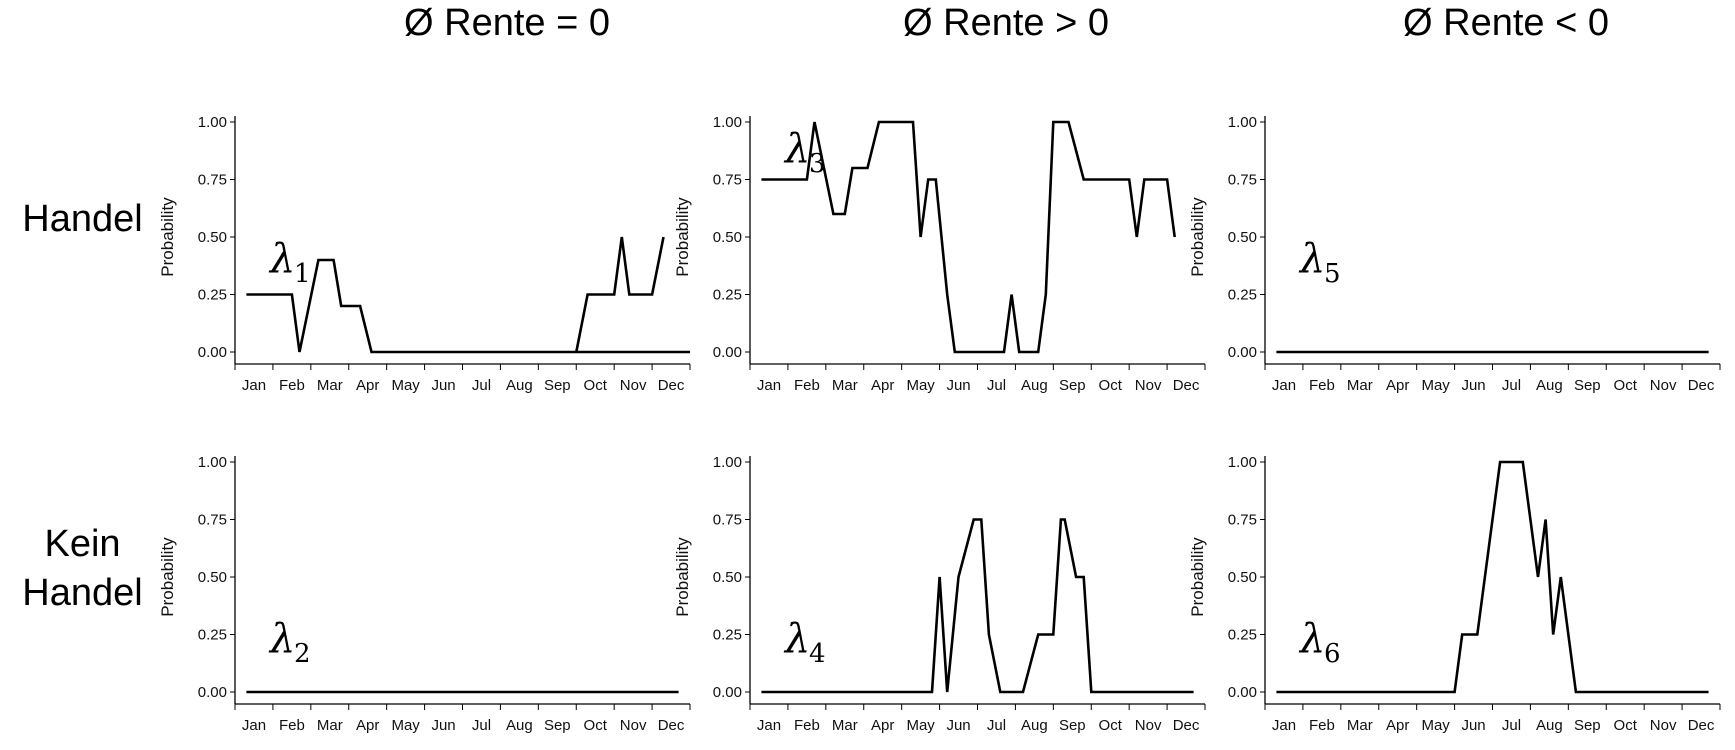  I want to click on panel-label-subscript: 6, so click(1332, 654).